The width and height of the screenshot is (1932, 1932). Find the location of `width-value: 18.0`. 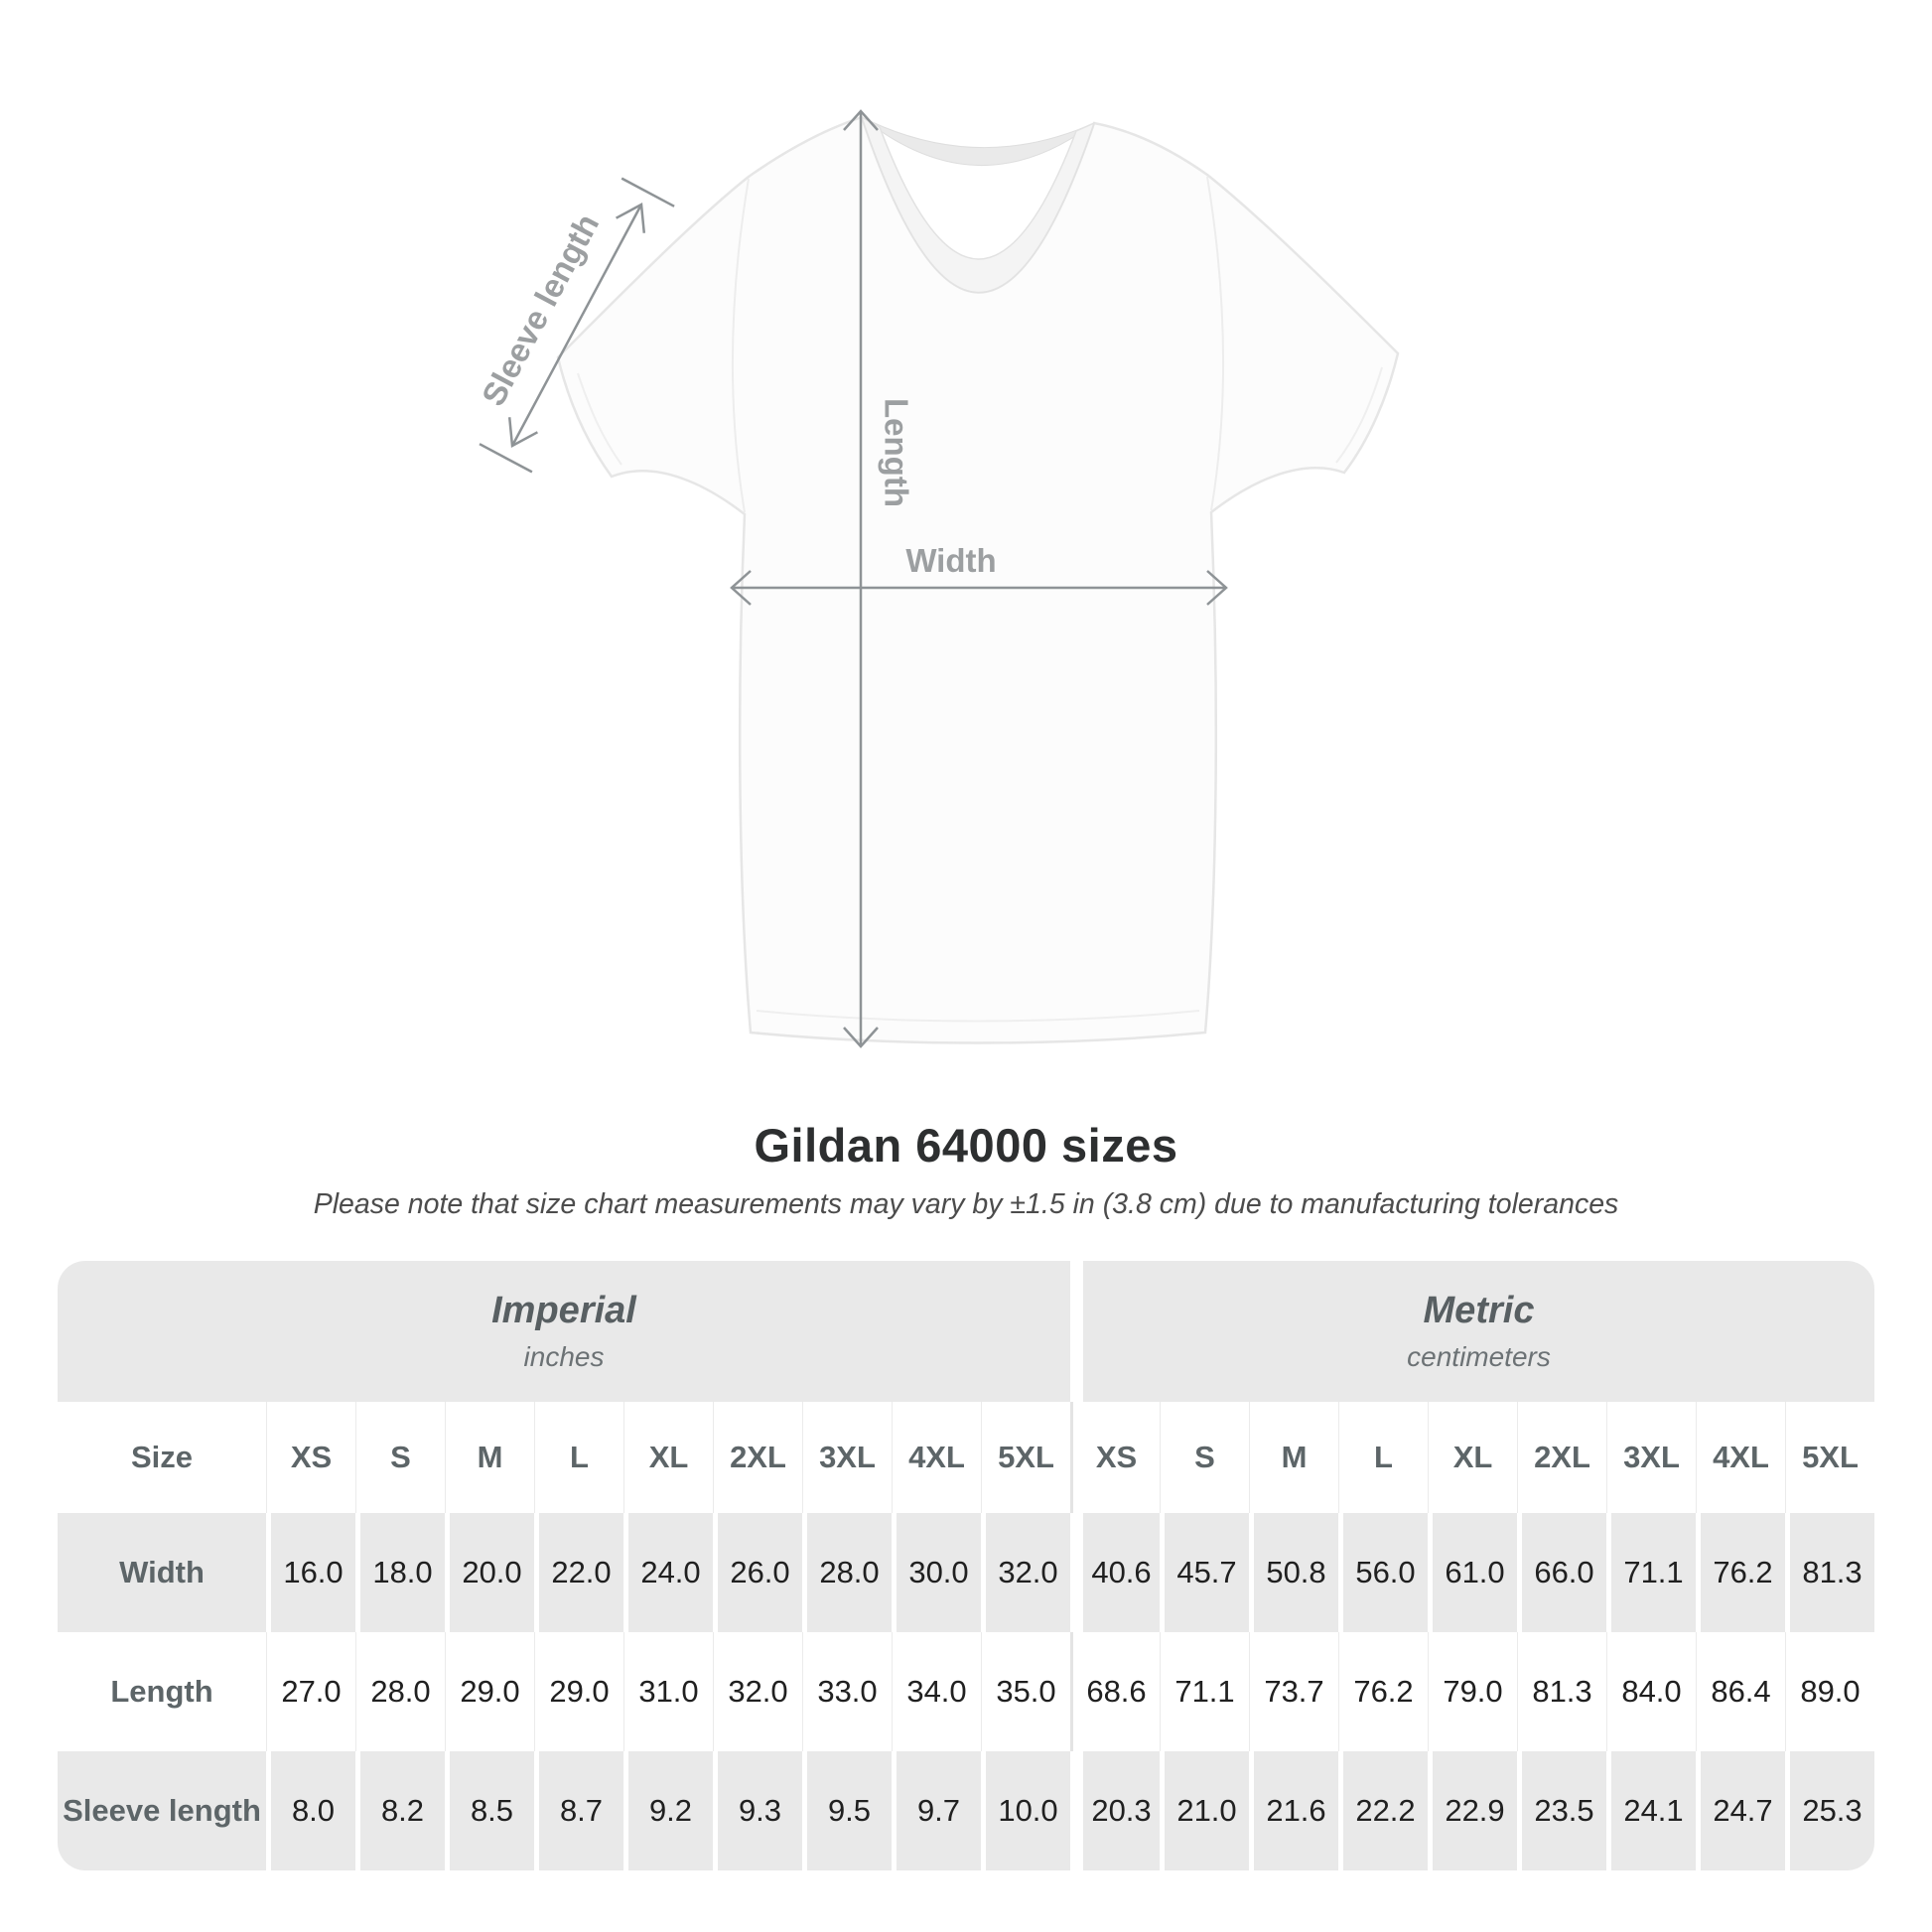

width-value: 18.0 is located at coordinates (400, 1573).